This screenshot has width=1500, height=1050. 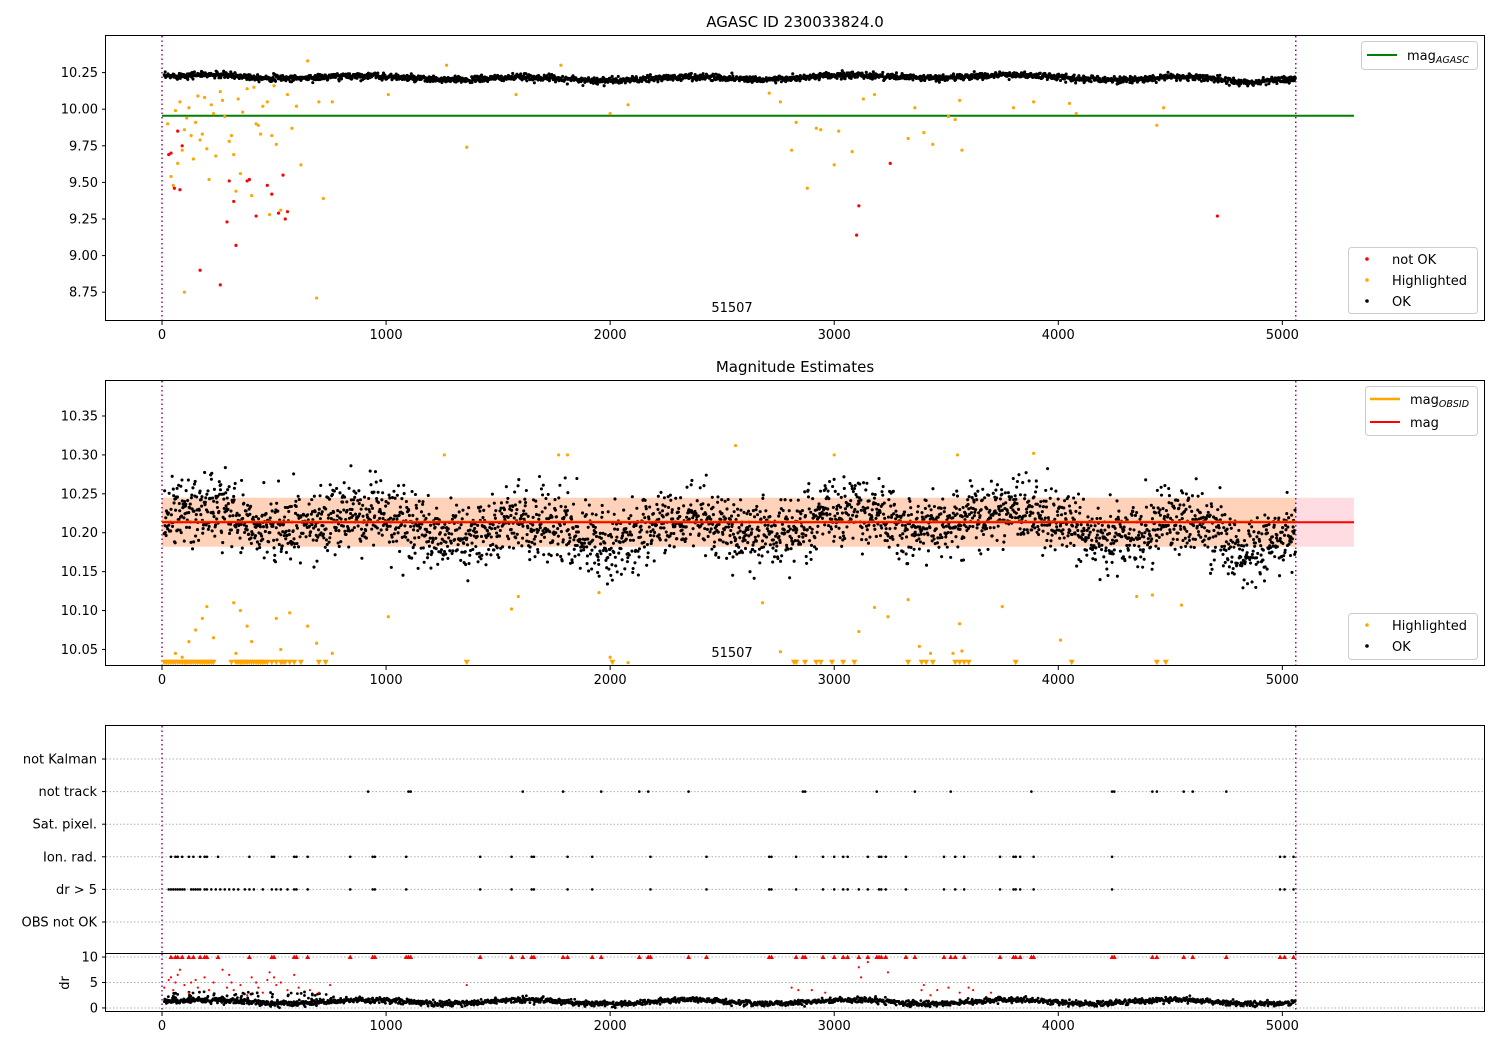 What do you see at coordinates (834, 335) in the screenshot?
I see `p1-xtick-label: 3000` at bounding box center [834, 335].